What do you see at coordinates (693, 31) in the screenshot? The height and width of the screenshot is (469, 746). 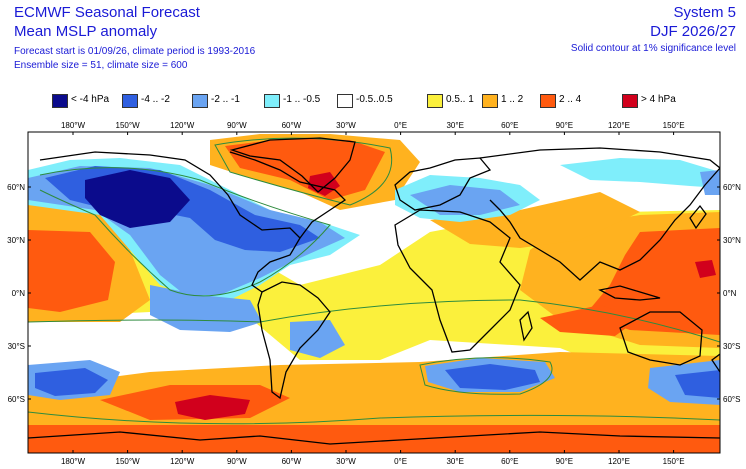 I see `season-label: DJF 2026/27` at bounding box center [693, 31].